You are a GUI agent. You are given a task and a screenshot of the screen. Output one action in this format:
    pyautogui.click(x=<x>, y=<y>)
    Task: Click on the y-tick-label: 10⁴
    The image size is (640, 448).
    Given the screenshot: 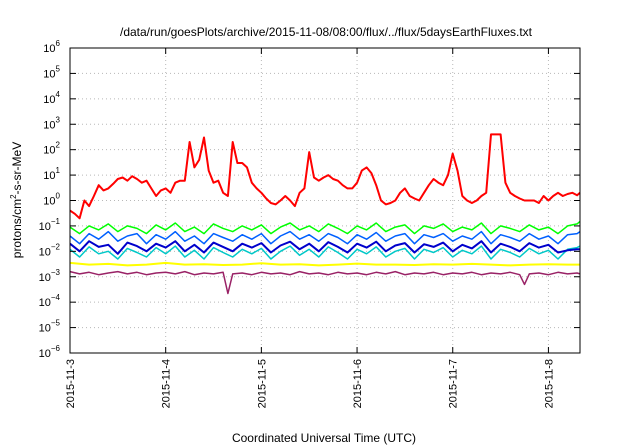 What is the action you would take?
    pyautogui.click(x=51, y=98)
    